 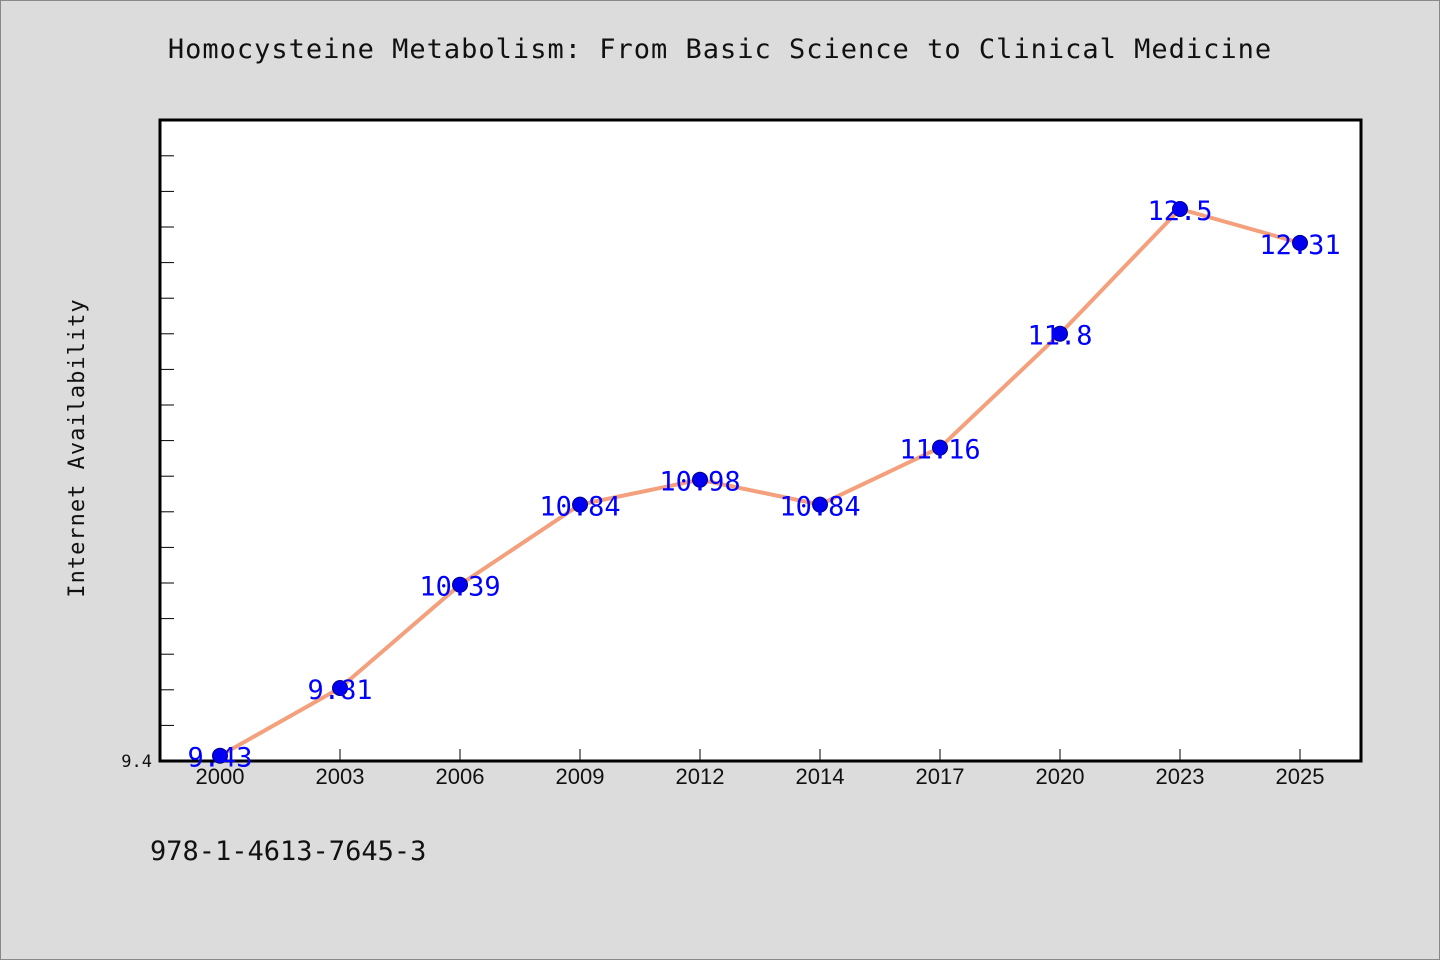 I want to click on isbn-text: 978-1-4613-7645-3, so click(x=288, y=851).